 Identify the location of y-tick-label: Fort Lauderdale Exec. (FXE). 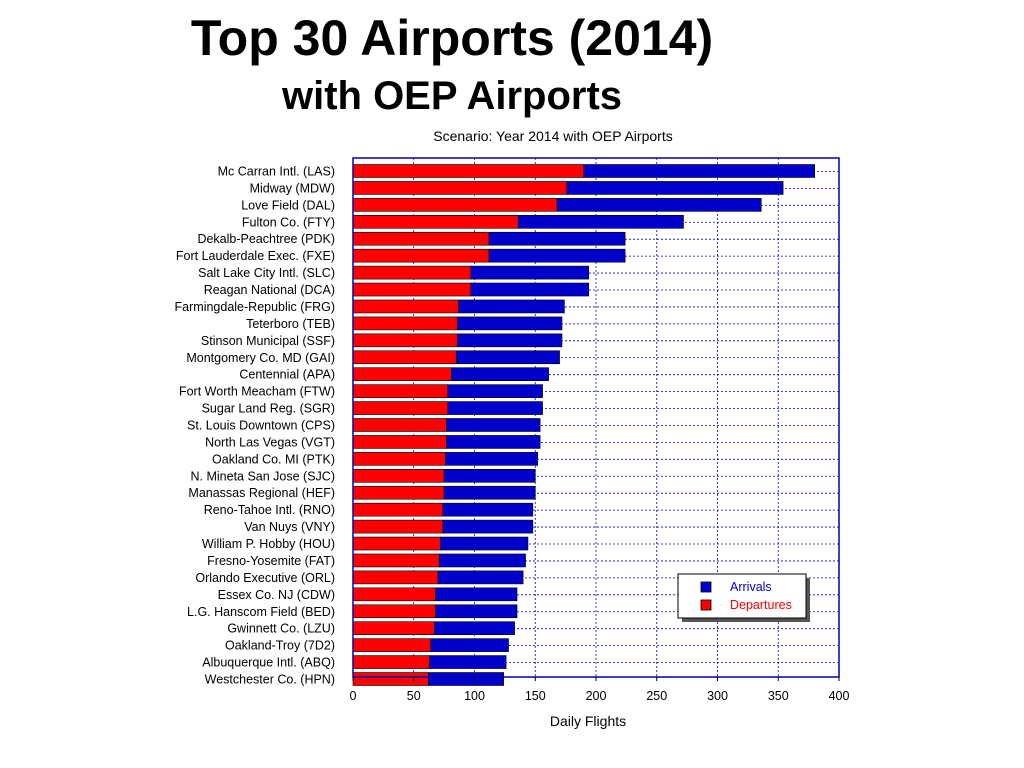
(255, 256).